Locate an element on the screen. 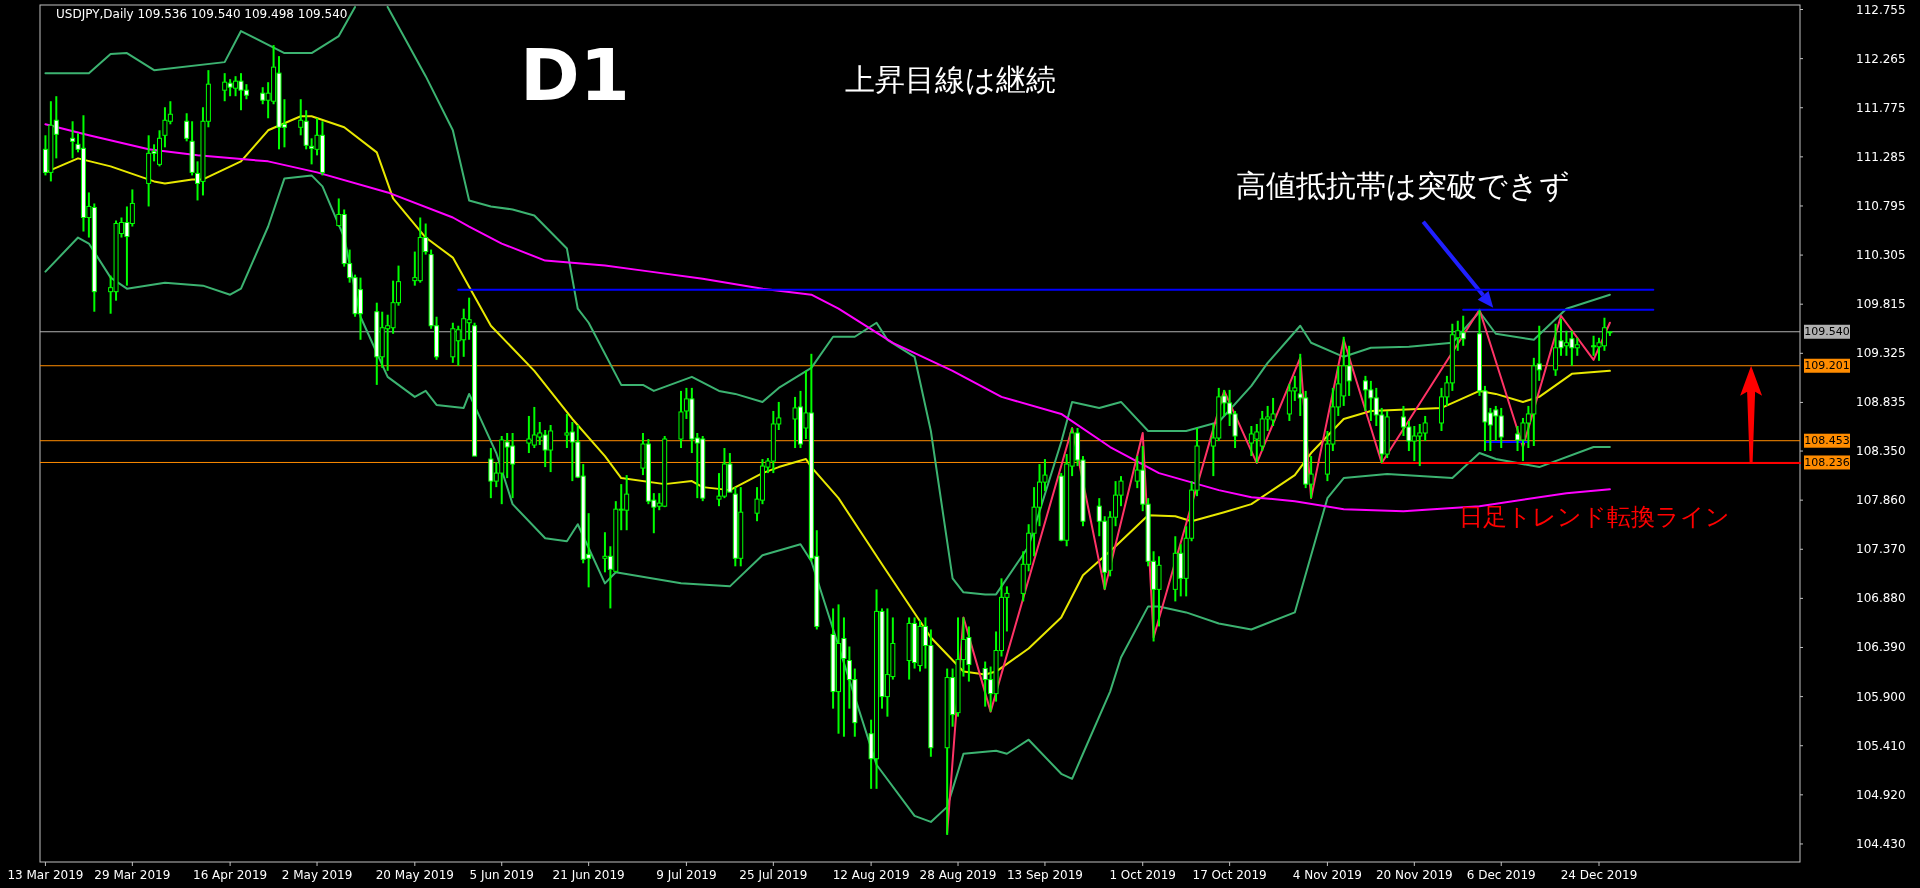 Image resolution: width=1920 pixels, height=888 pixels. x-tick-label: 20 May 2019 is located at coordinates (414, 875).